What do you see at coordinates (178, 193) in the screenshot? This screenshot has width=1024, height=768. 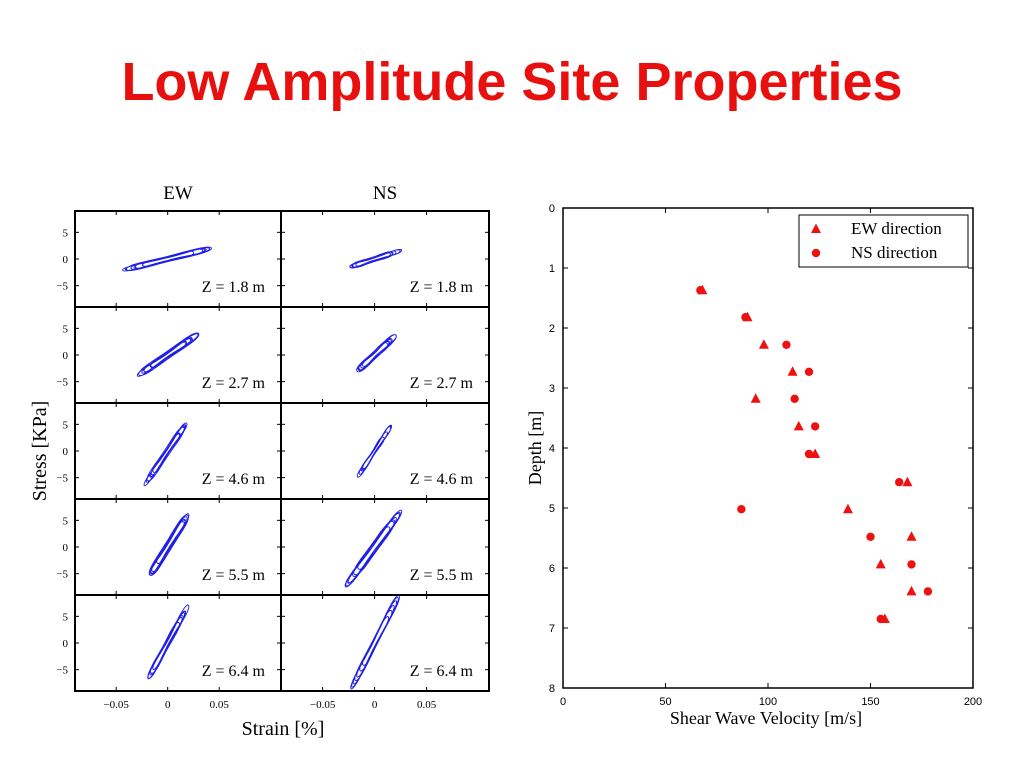 I see `column-title: EW` at bounding box center [178, 193].